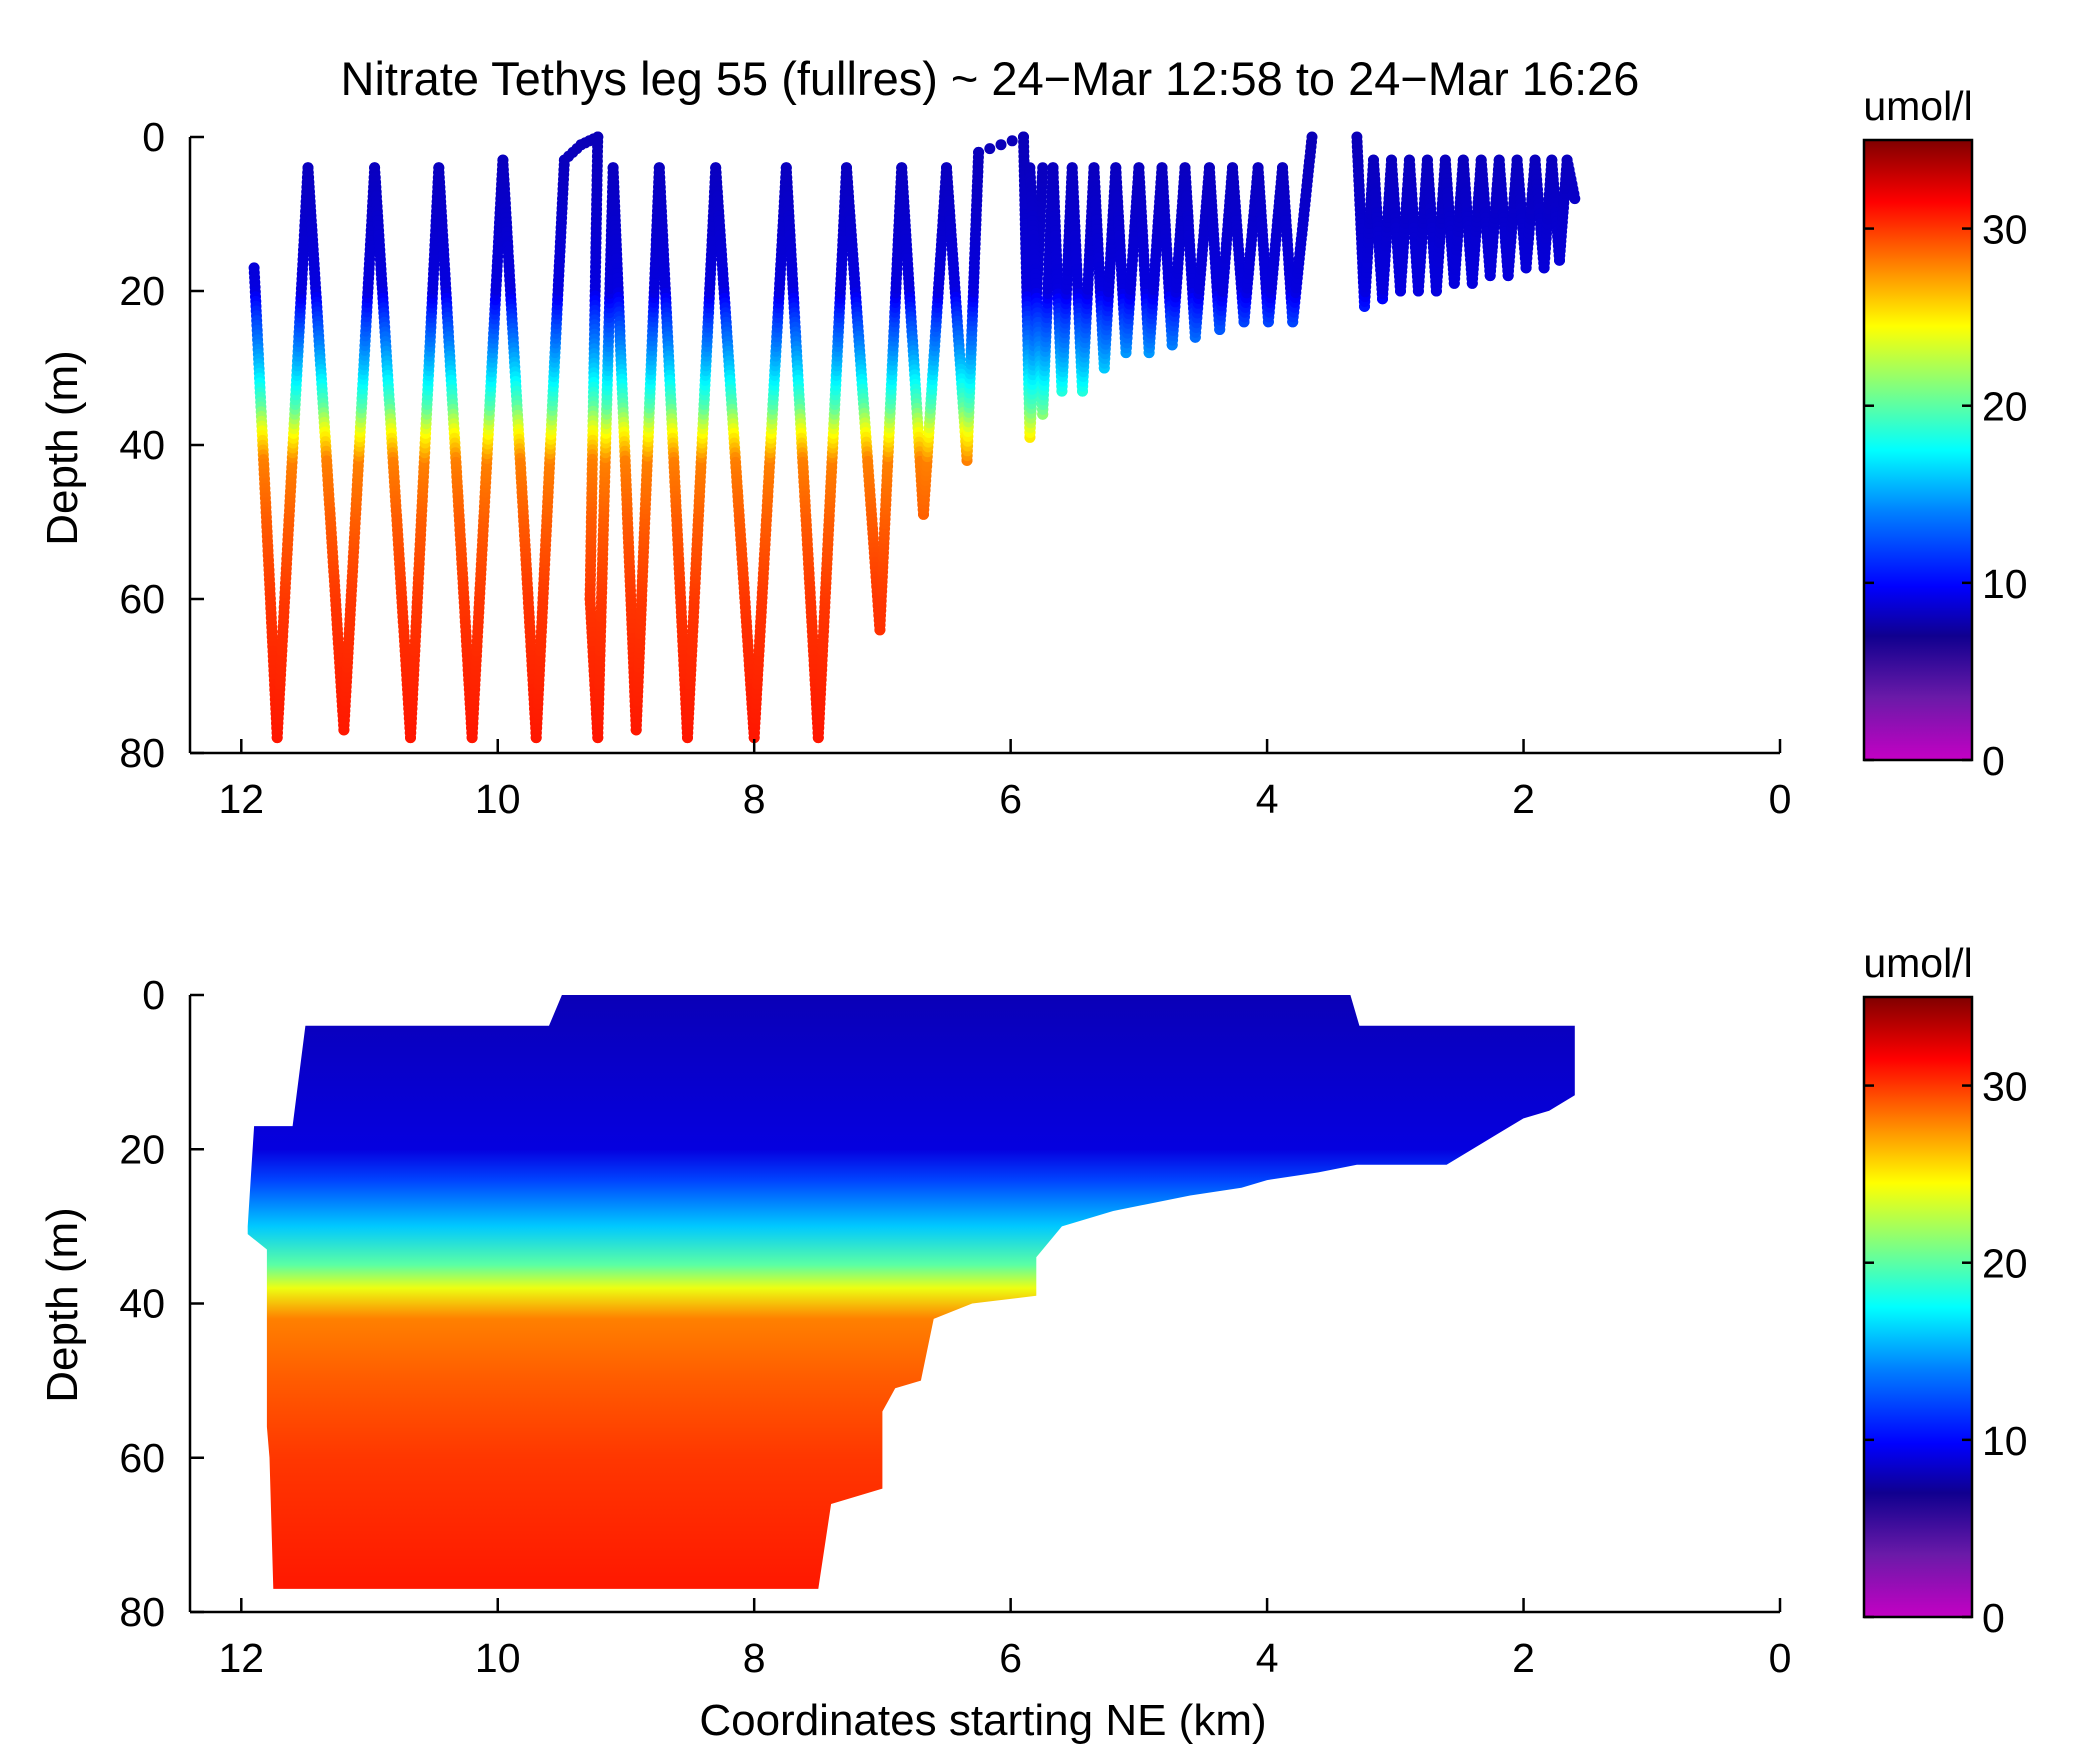  Describe the element at coordinates (62, 1305) in the screenshot. I see `bottom-y-axis-label: Depth (m)` at that location.